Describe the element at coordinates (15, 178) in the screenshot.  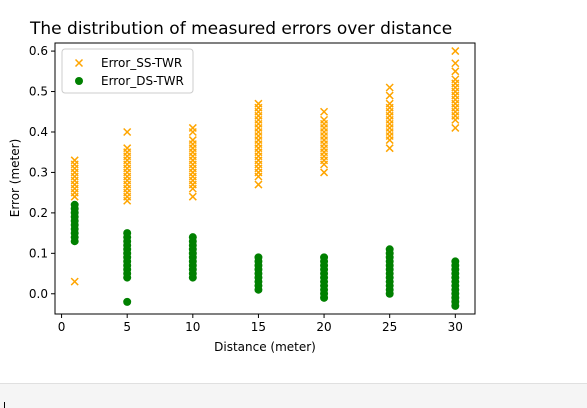
I see `y-axis-label: Error (meter)` at that location.